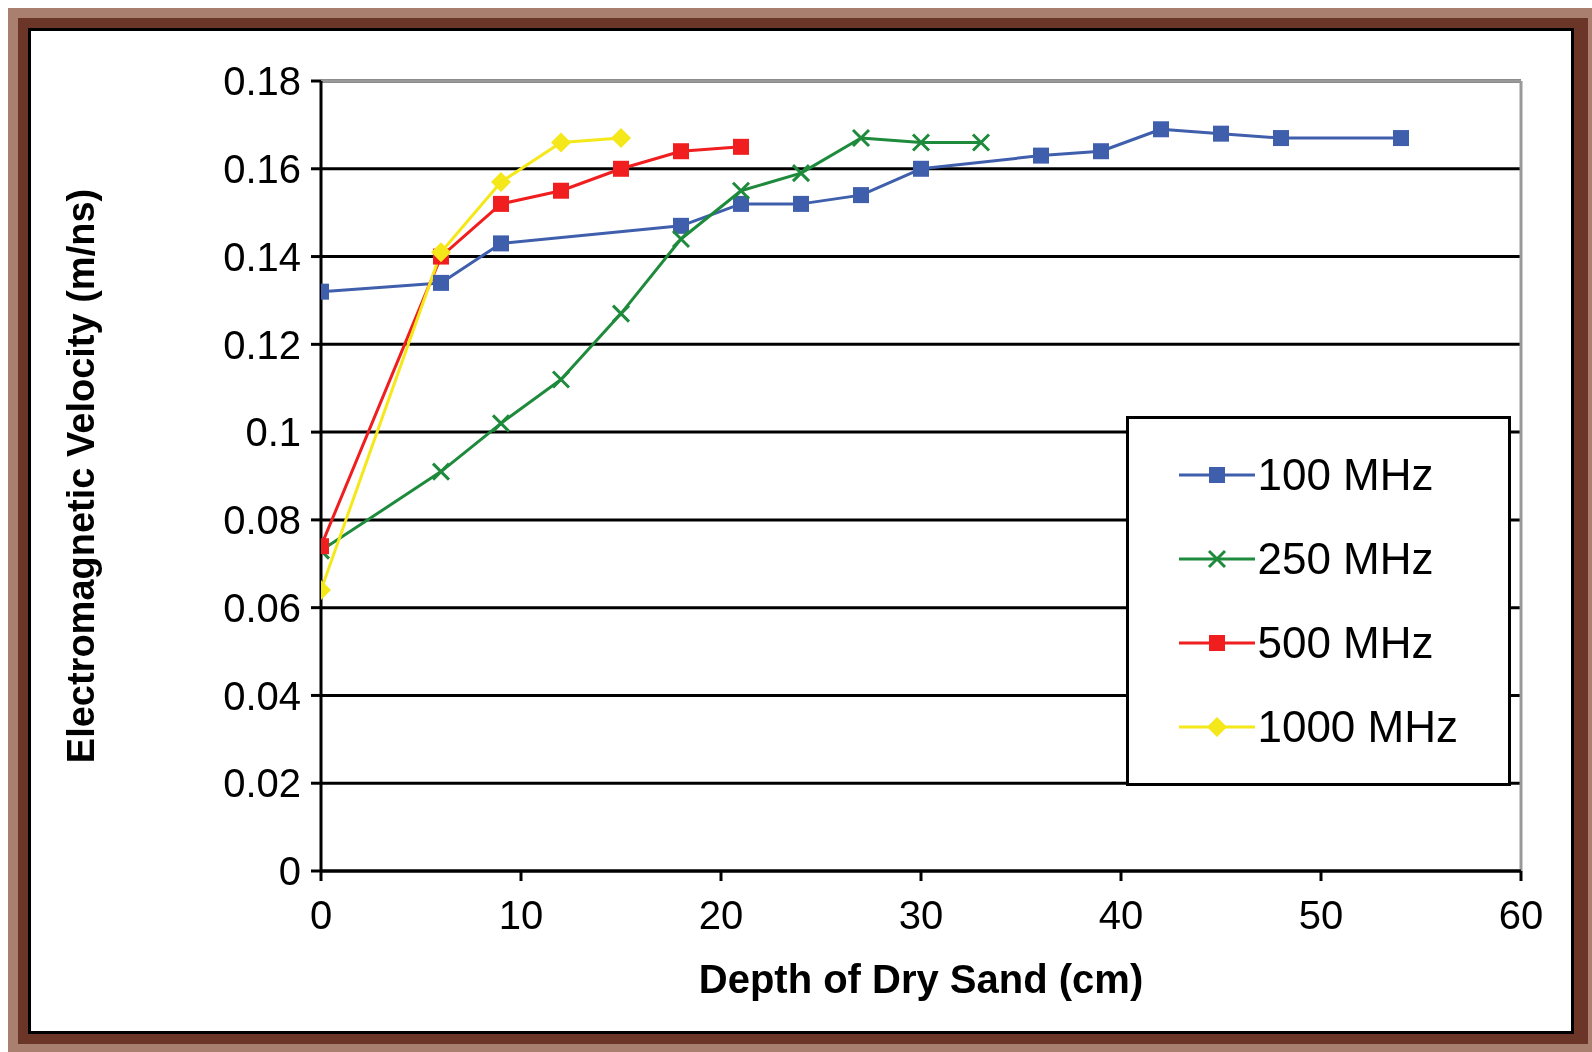  I want to click on y-tick-label: 0, so click(289, 871).